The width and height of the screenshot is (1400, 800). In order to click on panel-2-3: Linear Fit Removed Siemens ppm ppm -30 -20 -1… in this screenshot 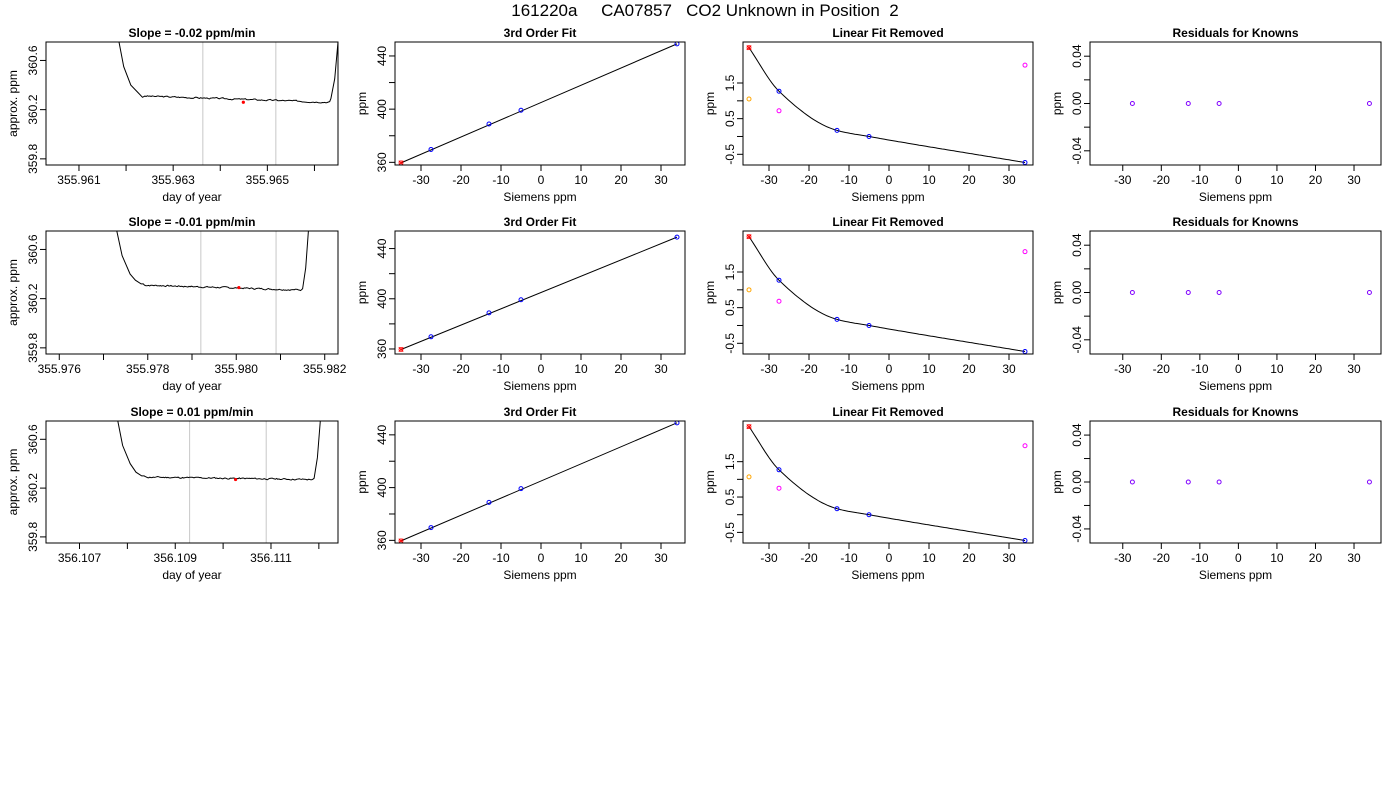, I will do `click(868, 304)`.